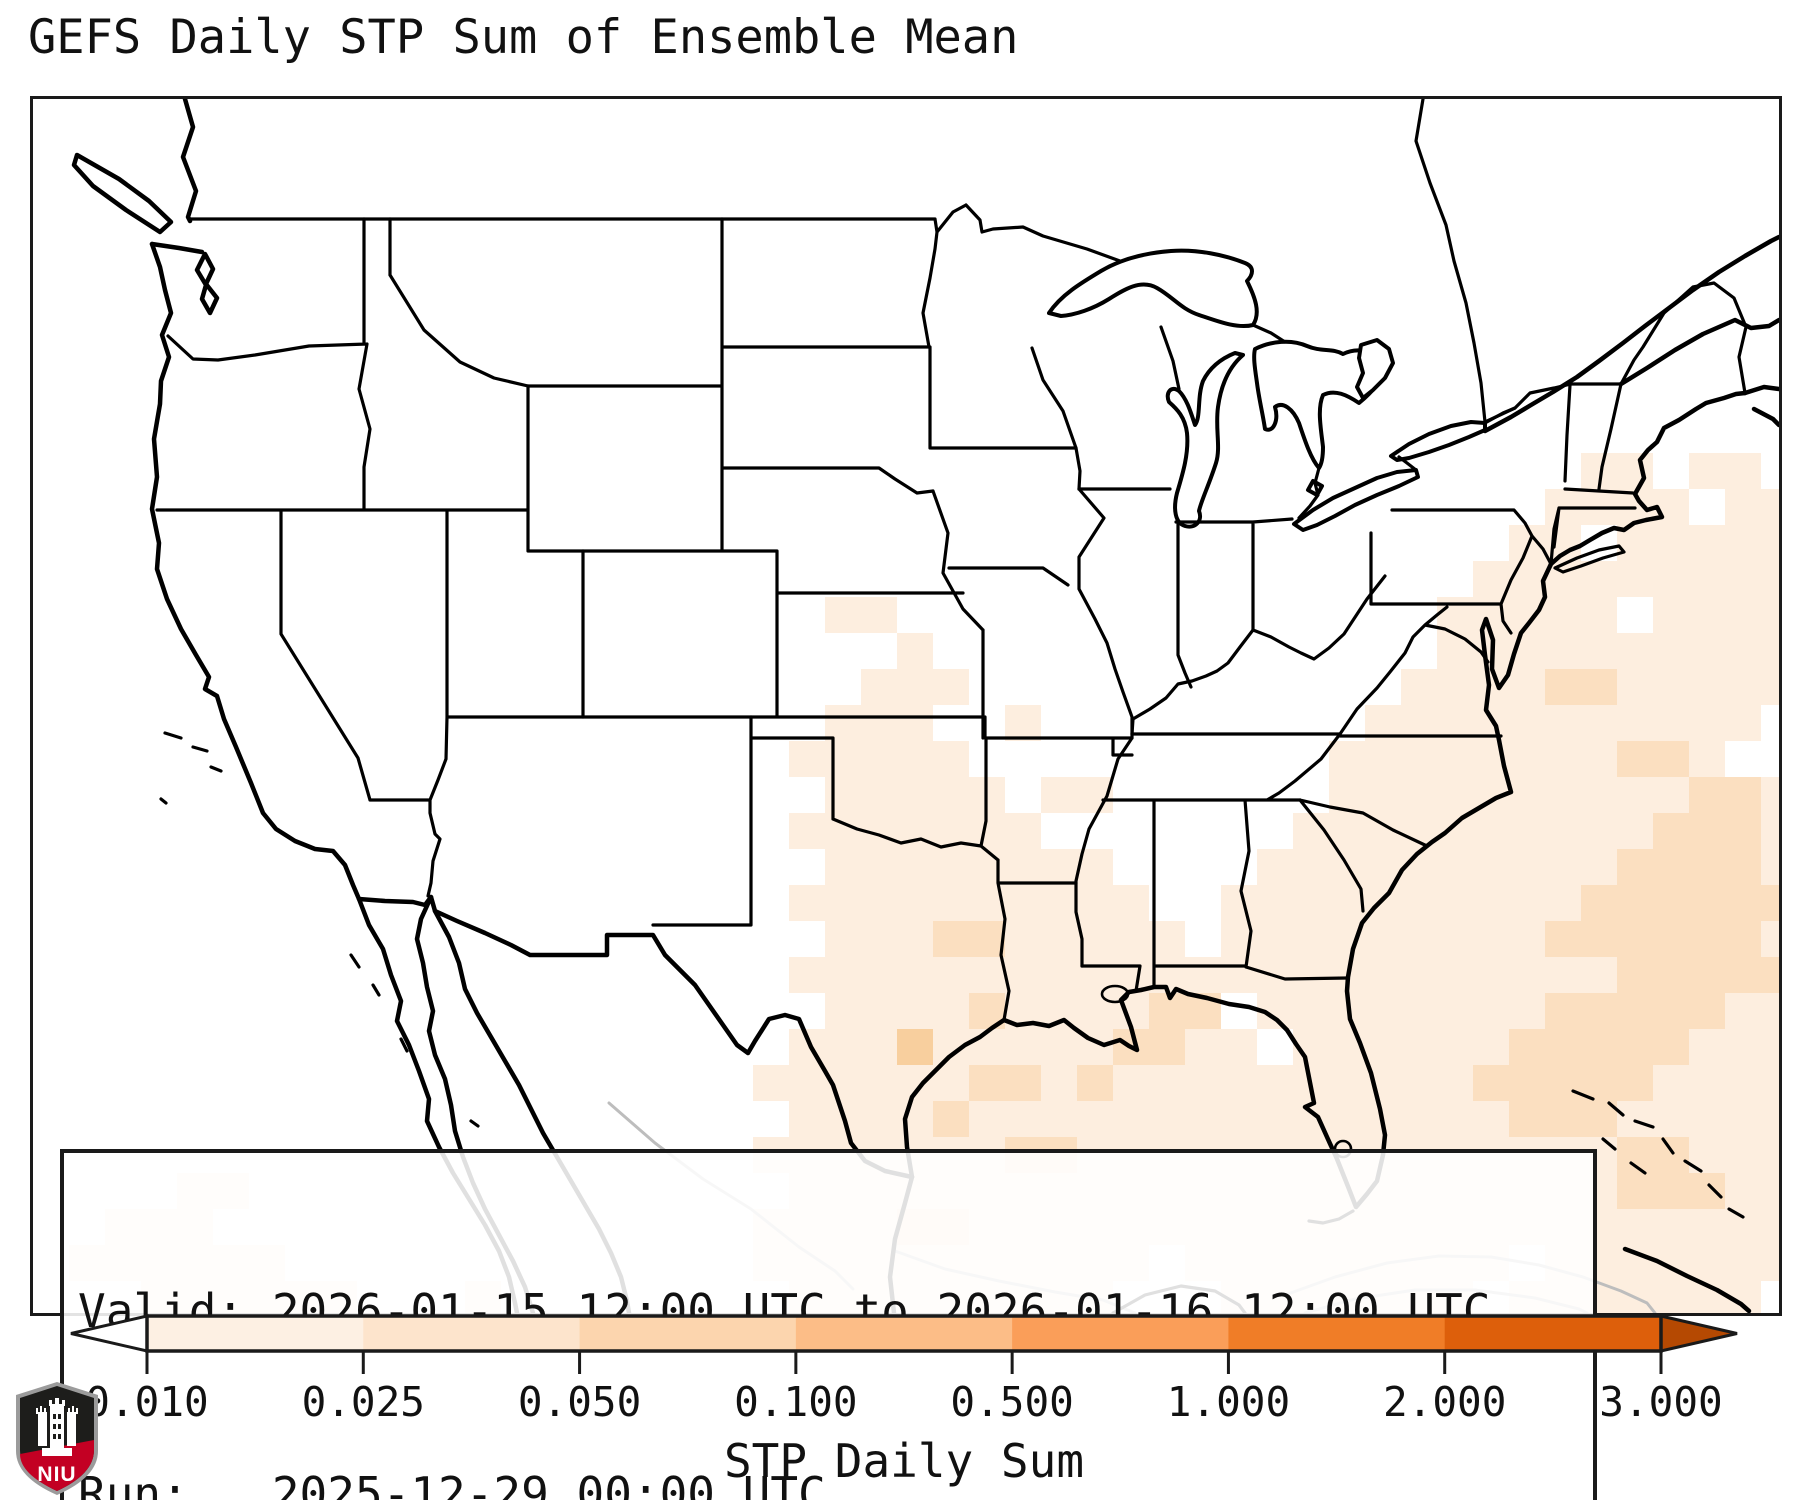 The image size is (1803, 1500). I want to click on colorbar-tick-label: 0.025, so click(363, 1402).